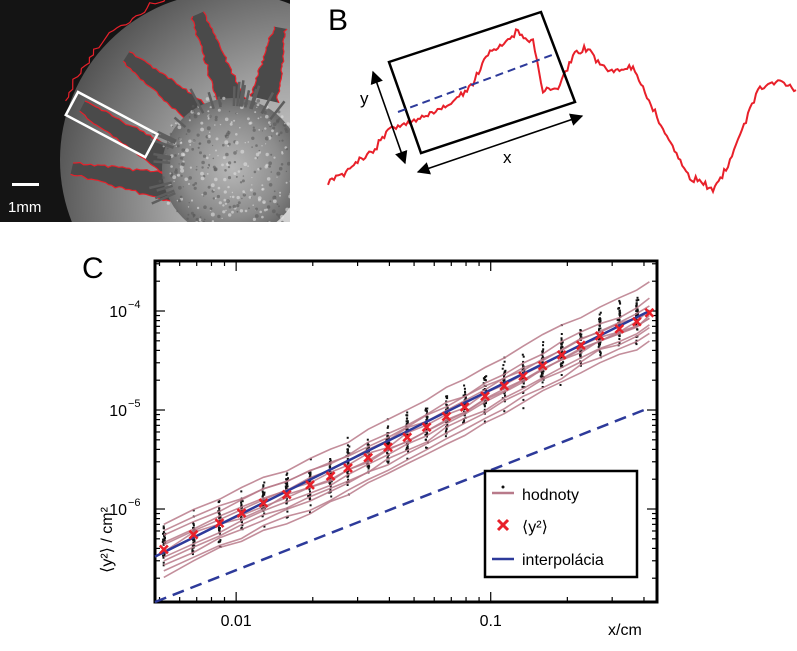  Describe the element at coordinates (550, 495) in the screenshot. I see `legend-values-label: hodnoty` at that location.